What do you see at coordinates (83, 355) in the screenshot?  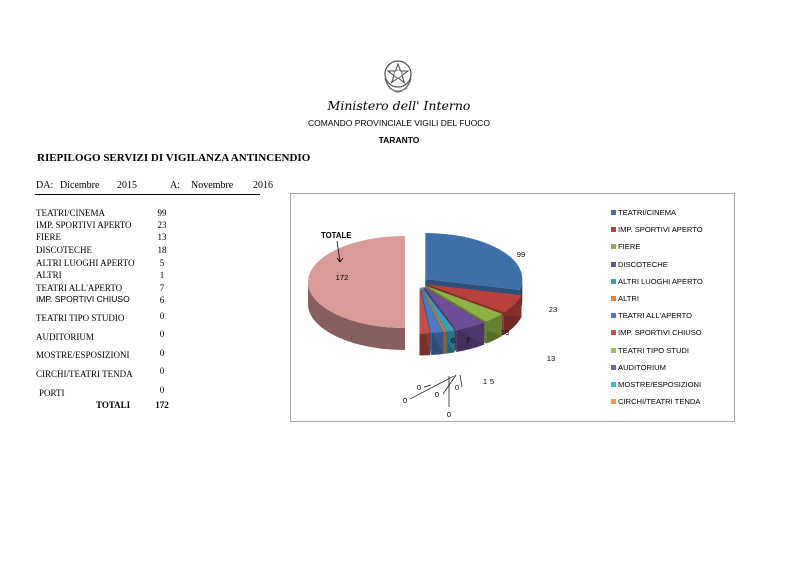 I see `table-row-label: MOSTRE/ESPOSIZIONI` at bounding box center [83, 355].